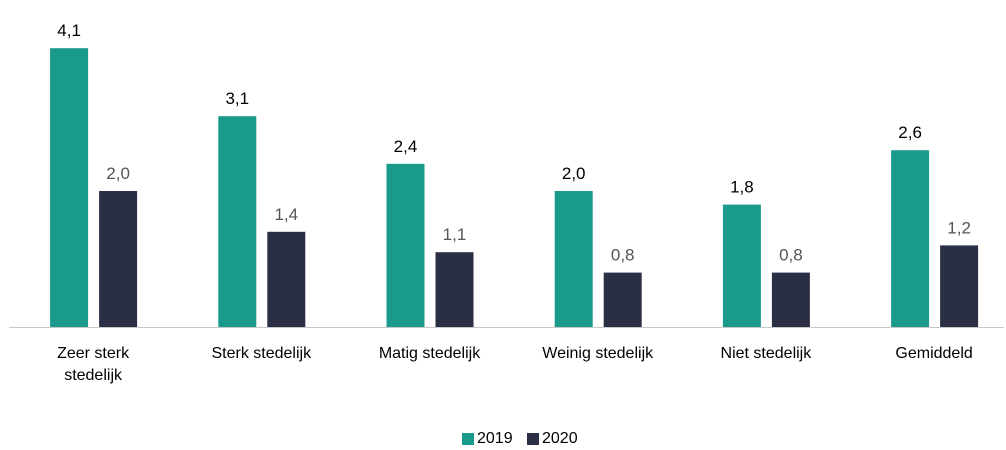 The width and height of the screenshot is (1006, 450). I want to click on x-tick-label: Weinig stedelijk, so click(598, 353).